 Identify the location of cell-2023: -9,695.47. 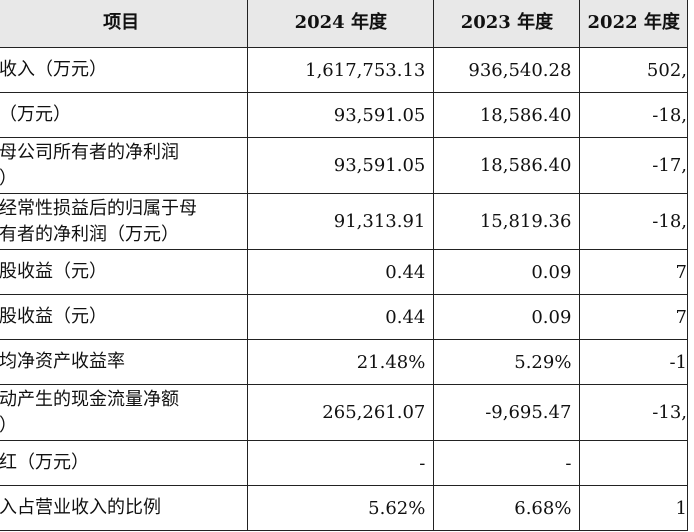
(507, 412).